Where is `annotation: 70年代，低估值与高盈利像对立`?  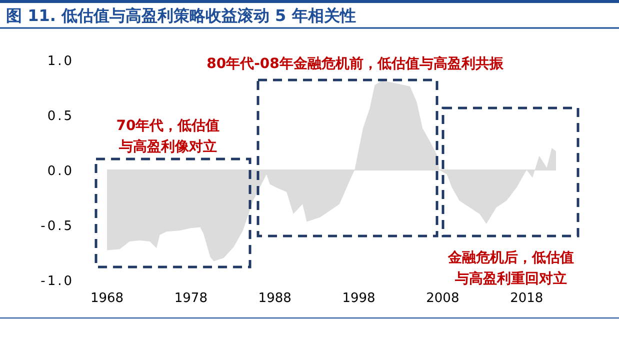
annotation: 70年代，低估值与高盈利像对立 is located at coordinates (168, 136).